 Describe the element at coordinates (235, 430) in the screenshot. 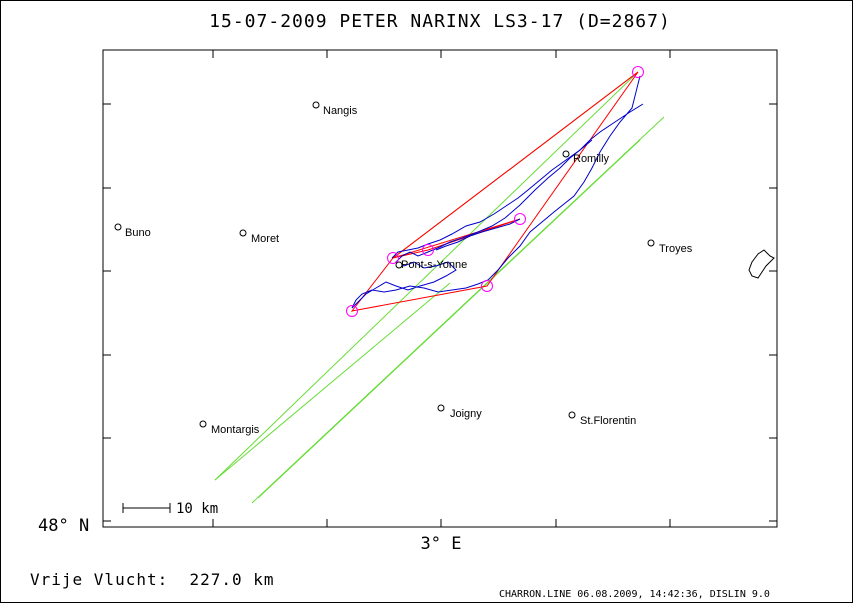

I see `town-label-montargis: Montargis` at that location.